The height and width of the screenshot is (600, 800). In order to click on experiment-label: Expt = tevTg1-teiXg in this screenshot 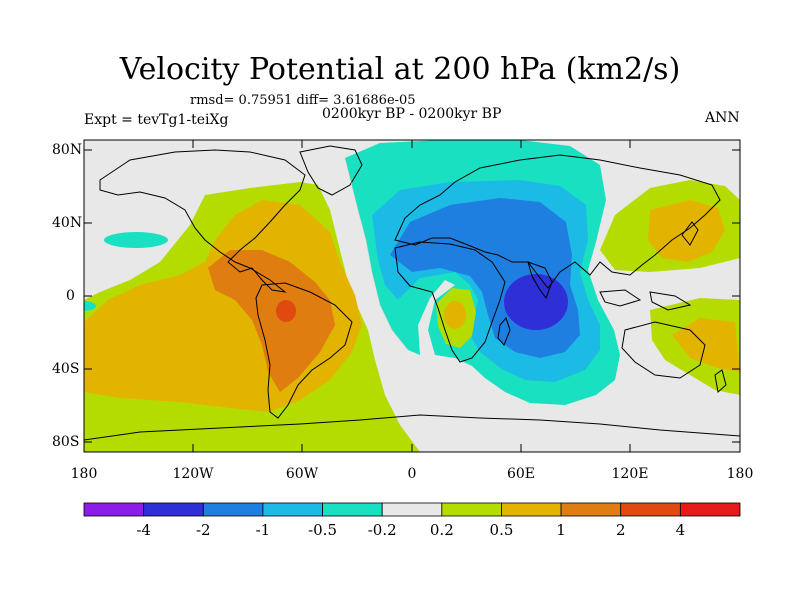, I will do `click(156, 120)`.